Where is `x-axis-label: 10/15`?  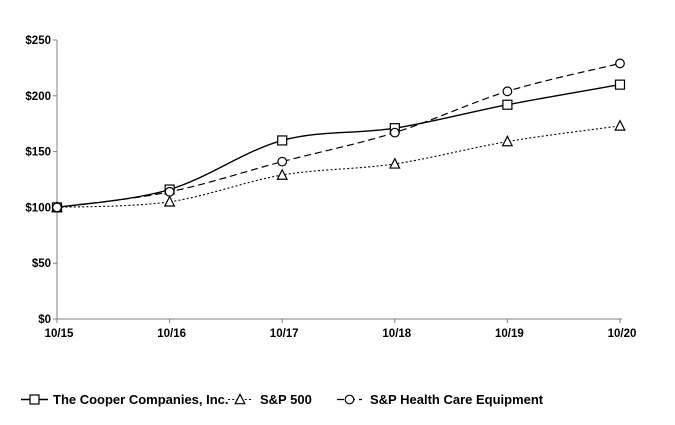
x-axis-label: 10/15 is located at coordinates (59, 334).